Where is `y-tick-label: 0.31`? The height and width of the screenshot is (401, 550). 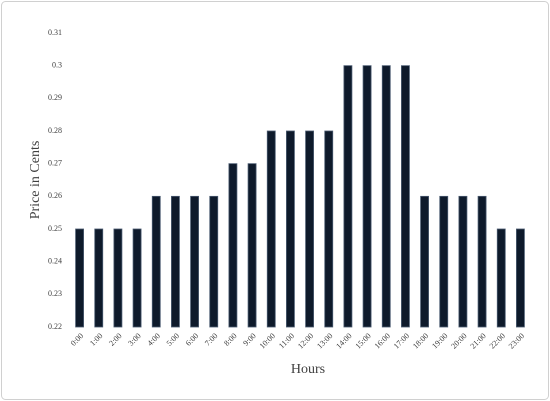 y-tick-label: 0.31 is located at coordinates (55, 32).